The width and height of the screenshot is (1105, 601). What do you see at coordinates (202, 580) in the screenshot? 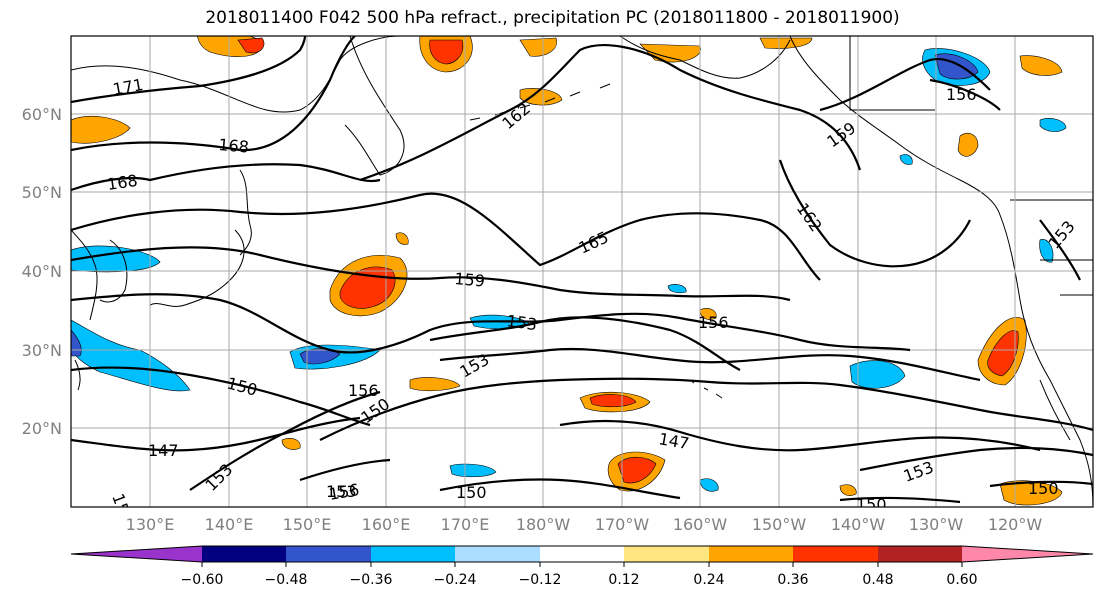
I see `colorbar-tick-label: −0.60` at bounding box center [202, 580].